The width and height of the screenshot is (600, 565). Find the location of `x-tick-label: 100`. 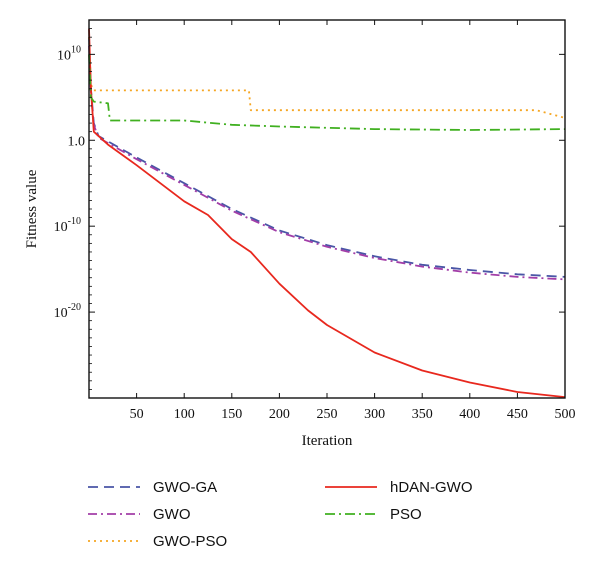

x-tick-label: 100 is located at coordinates (184, 414).